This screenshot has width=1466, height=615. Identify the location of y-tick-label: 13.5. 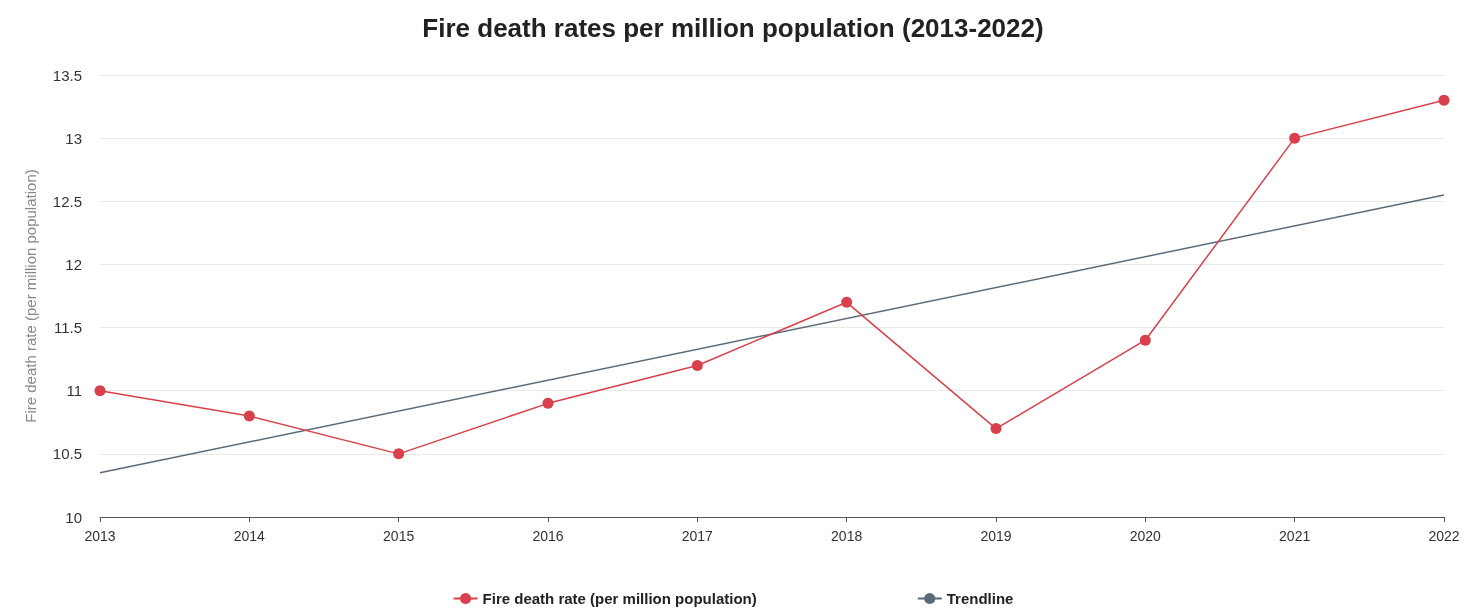
(67, 75).